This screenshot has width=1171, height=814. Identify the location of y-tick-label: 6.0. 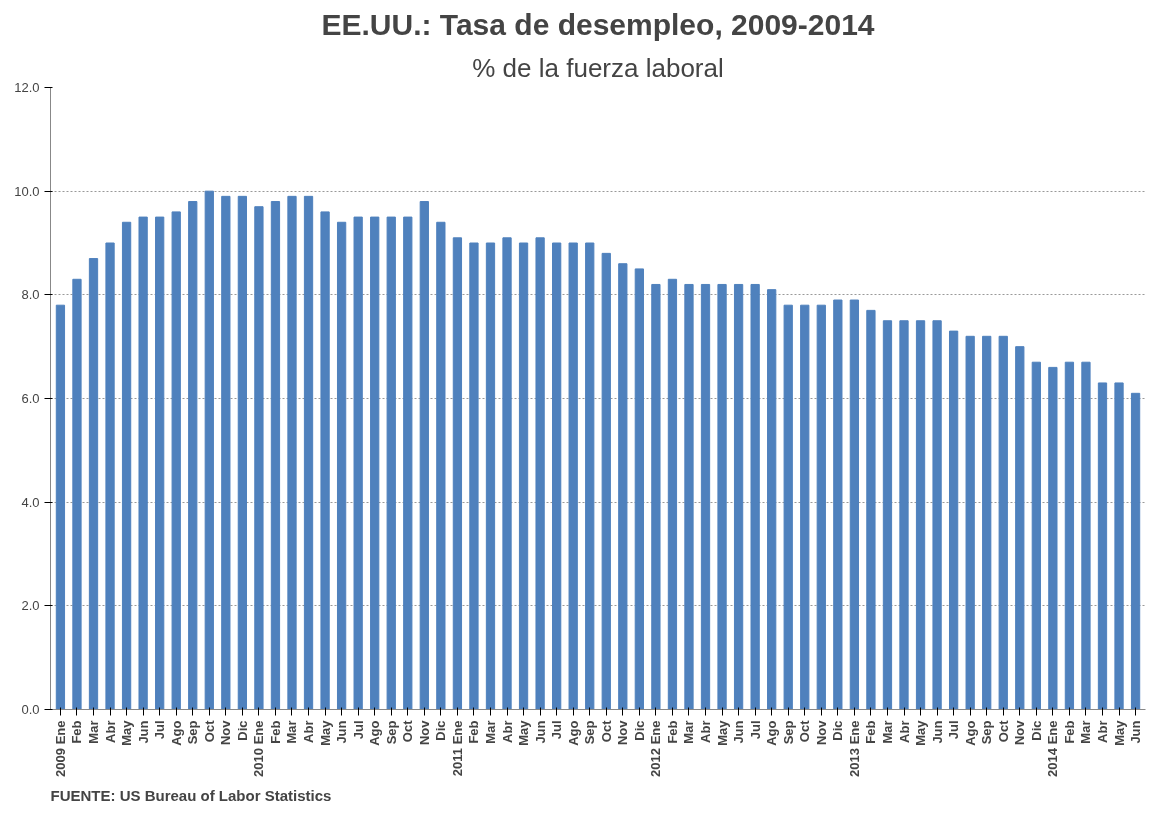
(30, 398).